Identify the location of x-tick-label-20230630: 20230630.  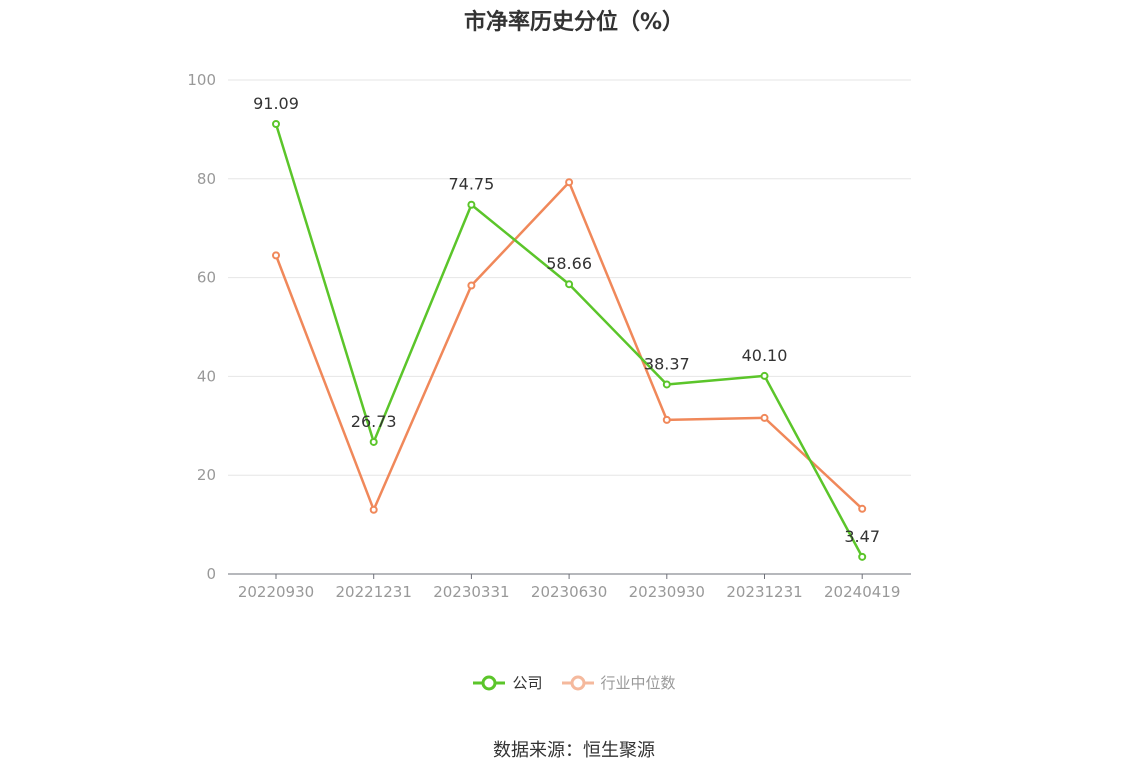
(569, 592).